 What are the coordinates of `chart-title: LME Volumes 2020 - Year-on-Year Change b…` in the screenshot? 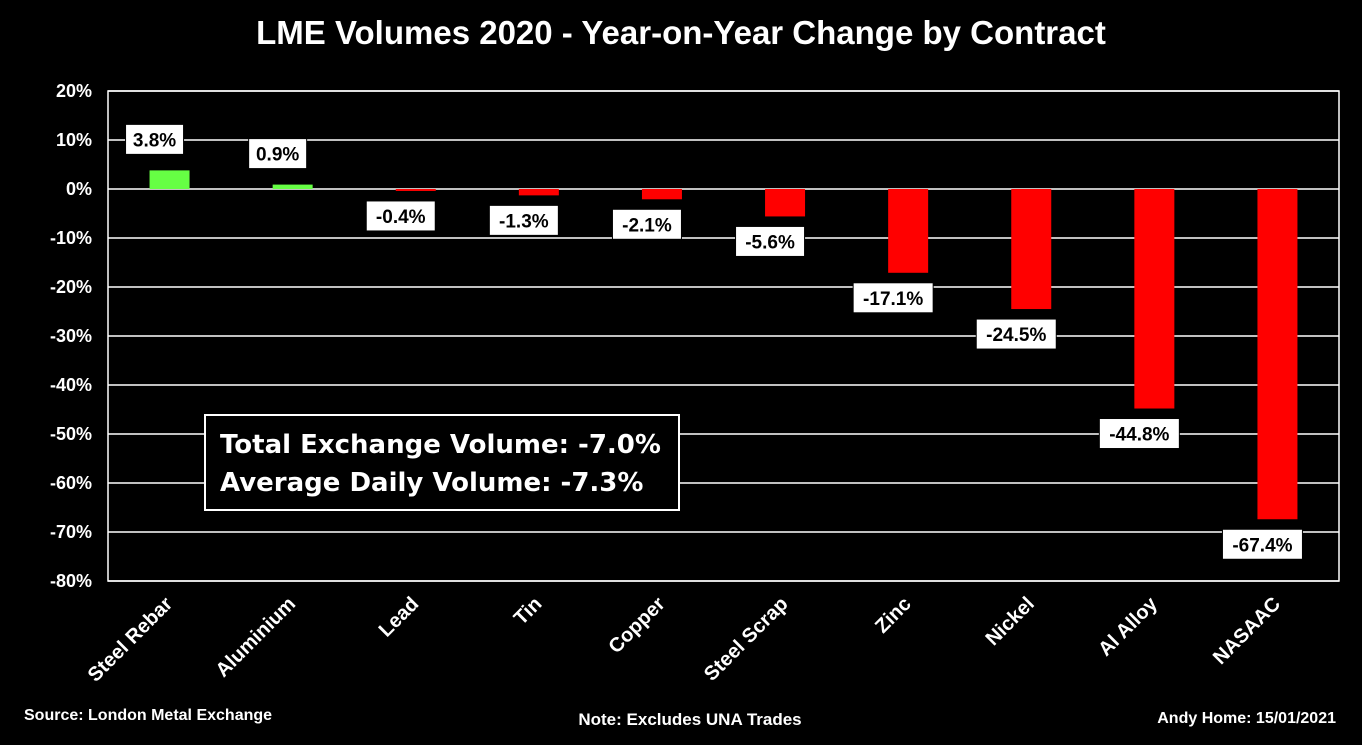 It's located at (681, 32).